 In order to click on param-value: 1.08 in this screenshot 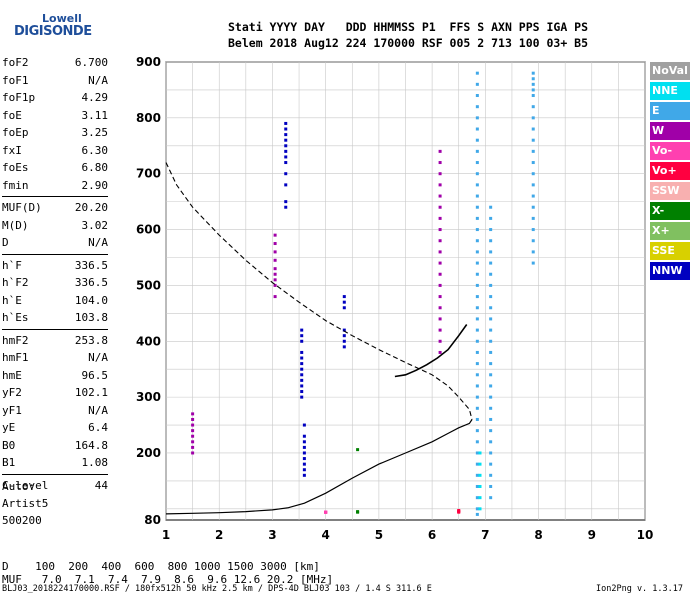, I will do `click(95, 462)`.